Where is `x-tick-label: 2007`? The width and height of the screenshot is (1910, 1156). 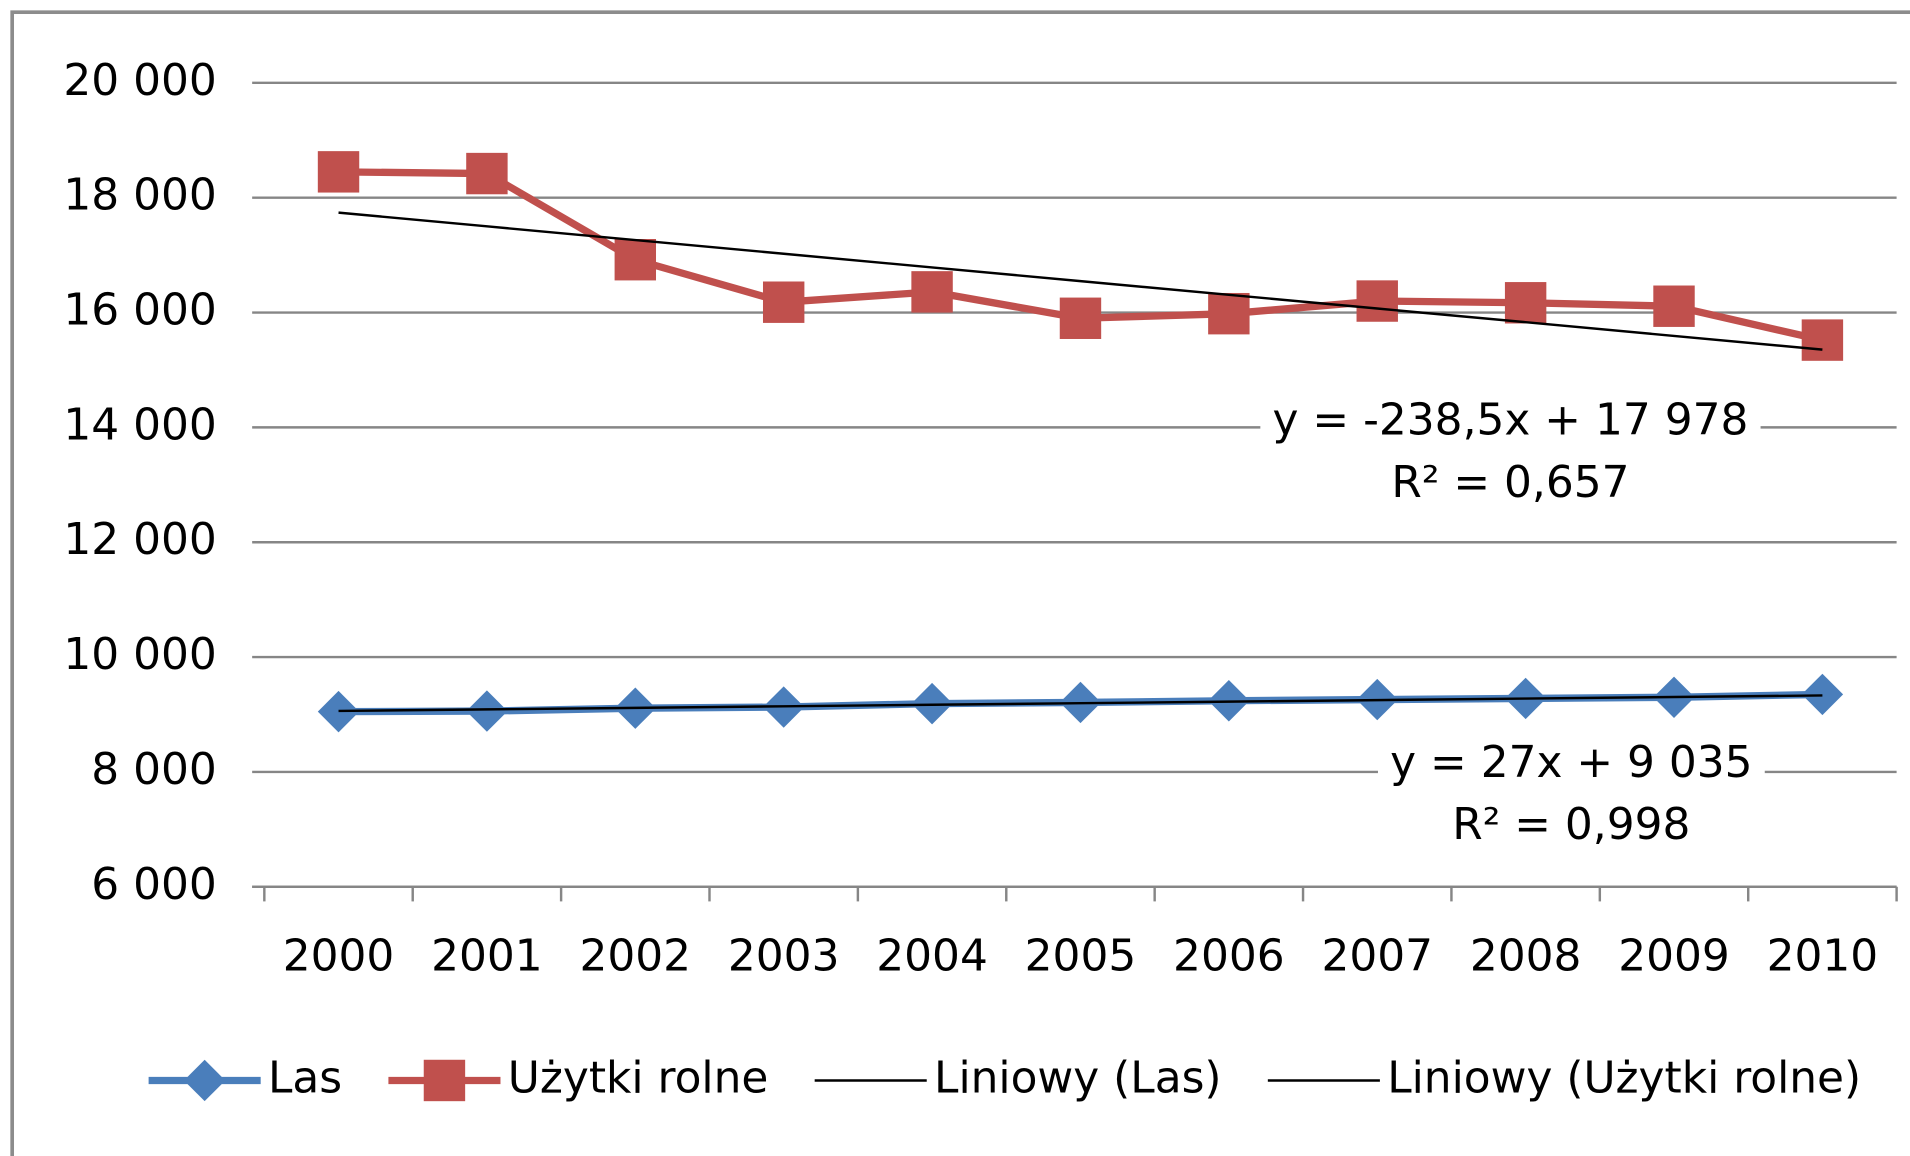
x-tick-label: 2007 is located at coordinates (1377, 956).